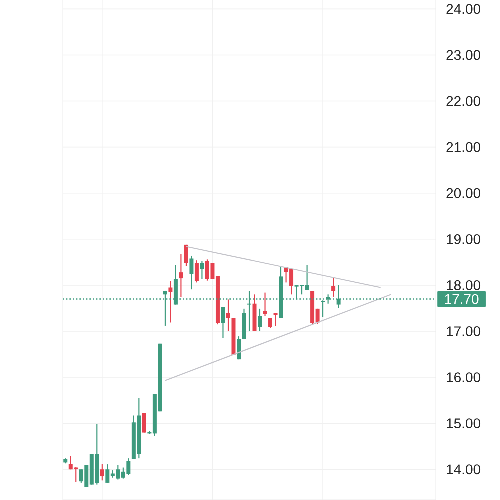 The image size is (500, 500). Describe the element at coordinates (463, 55) in the screenshot. I see `y-tick-label: 23.00` at that location.